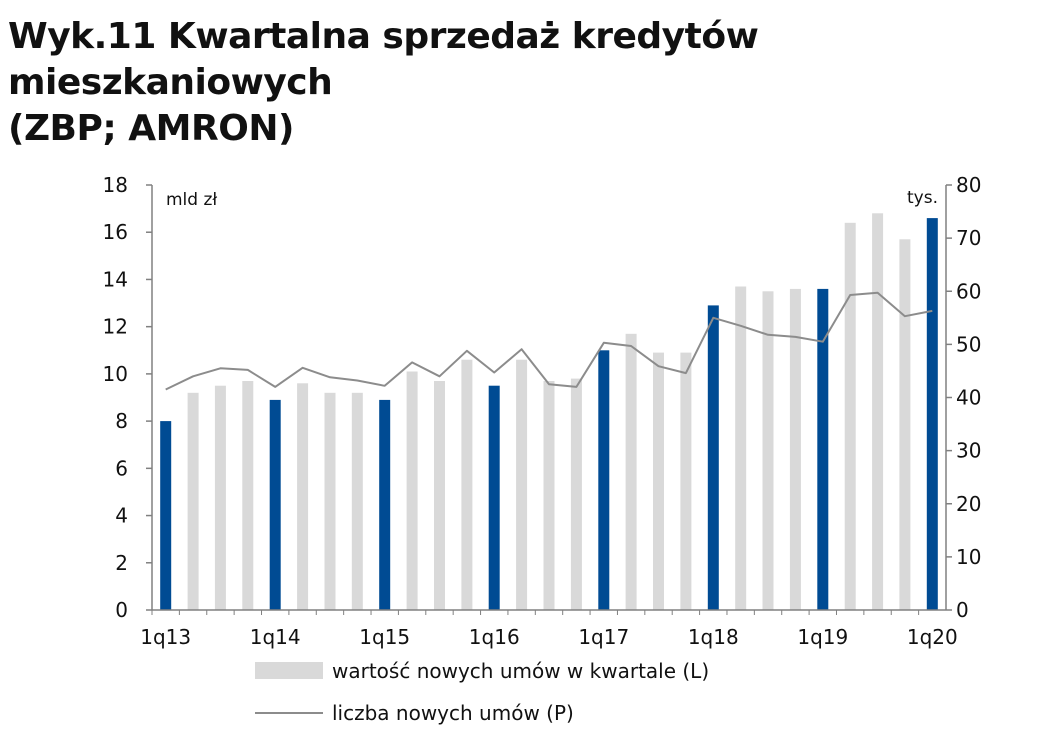 The width and height of the screenshot is (1045, 740). I want to click on right-tick-label: 10, so click(968, 557).